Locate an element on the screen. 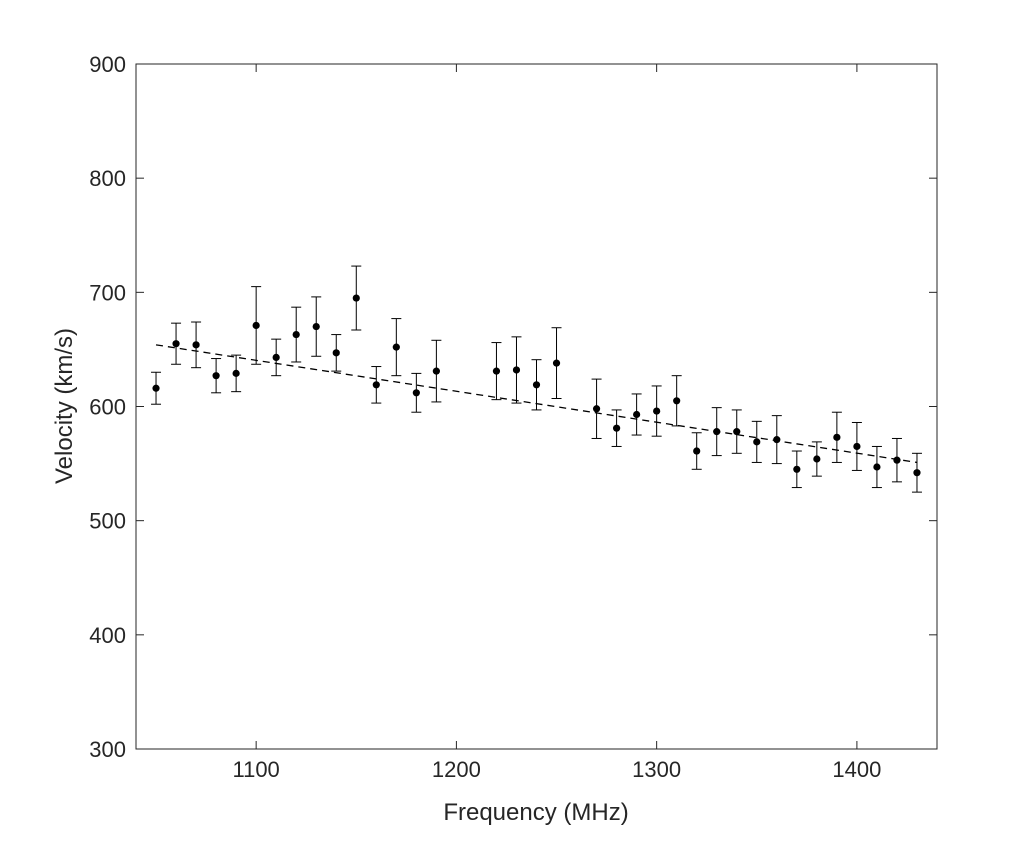 The image size is (1036, 842). y-tick-label: 400 is located at coordinates (107, 635).